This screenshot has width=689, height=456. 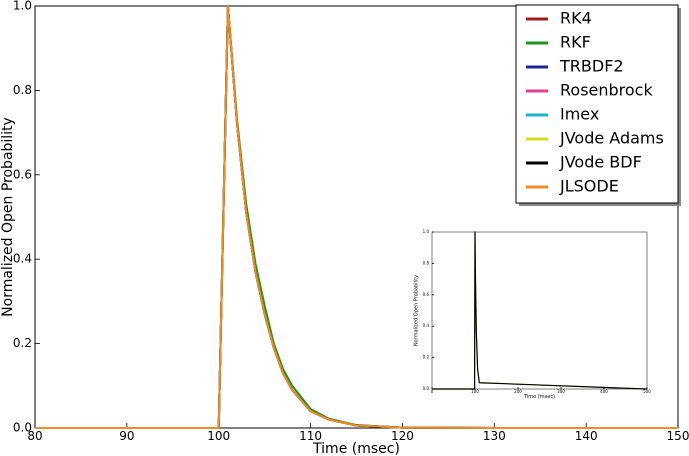 What do you see at coordinates (589, 186) in the screenshot?
I see `legend-label: JLSODE` at bounding box center [589, 186].